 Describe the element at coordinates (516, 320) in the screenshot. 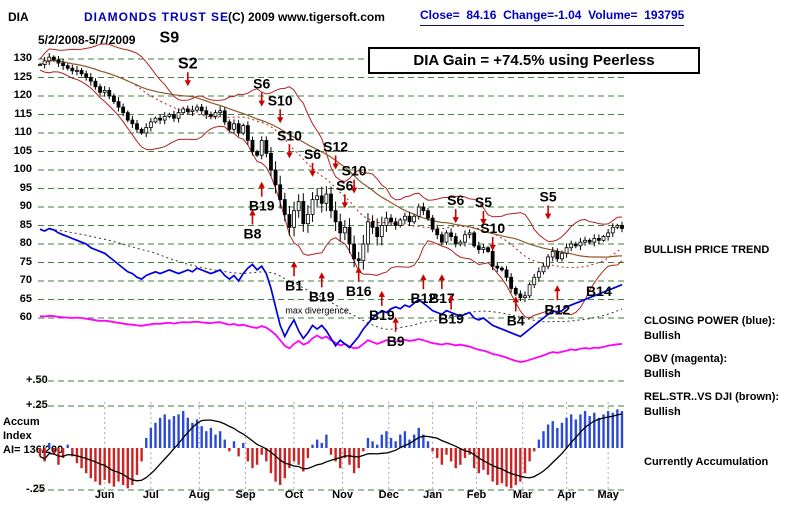

I see `signal-b4: B4` at that location.